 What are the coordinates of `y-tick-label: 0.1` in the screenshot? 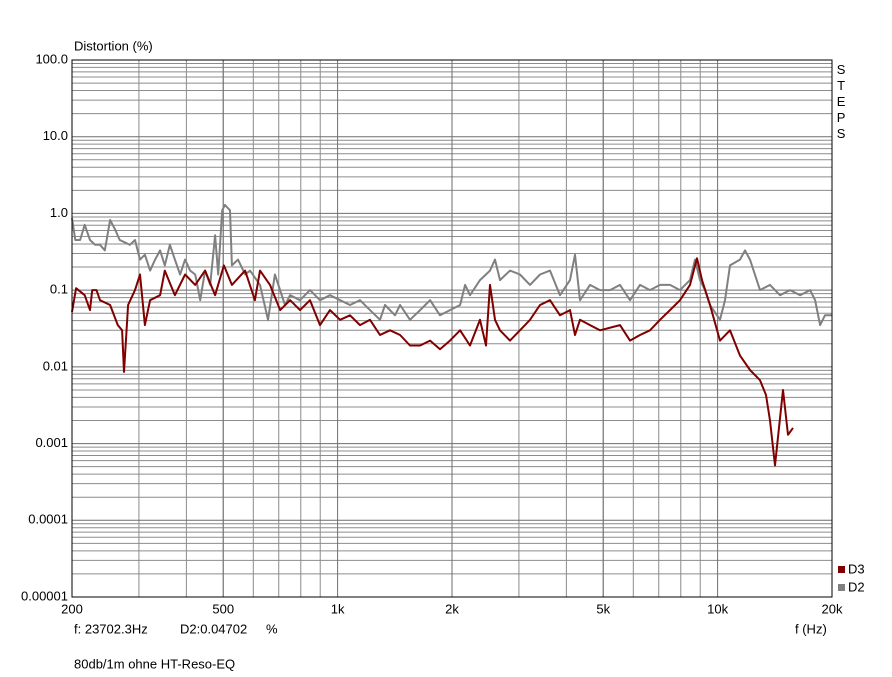 It's located at (59, 289).